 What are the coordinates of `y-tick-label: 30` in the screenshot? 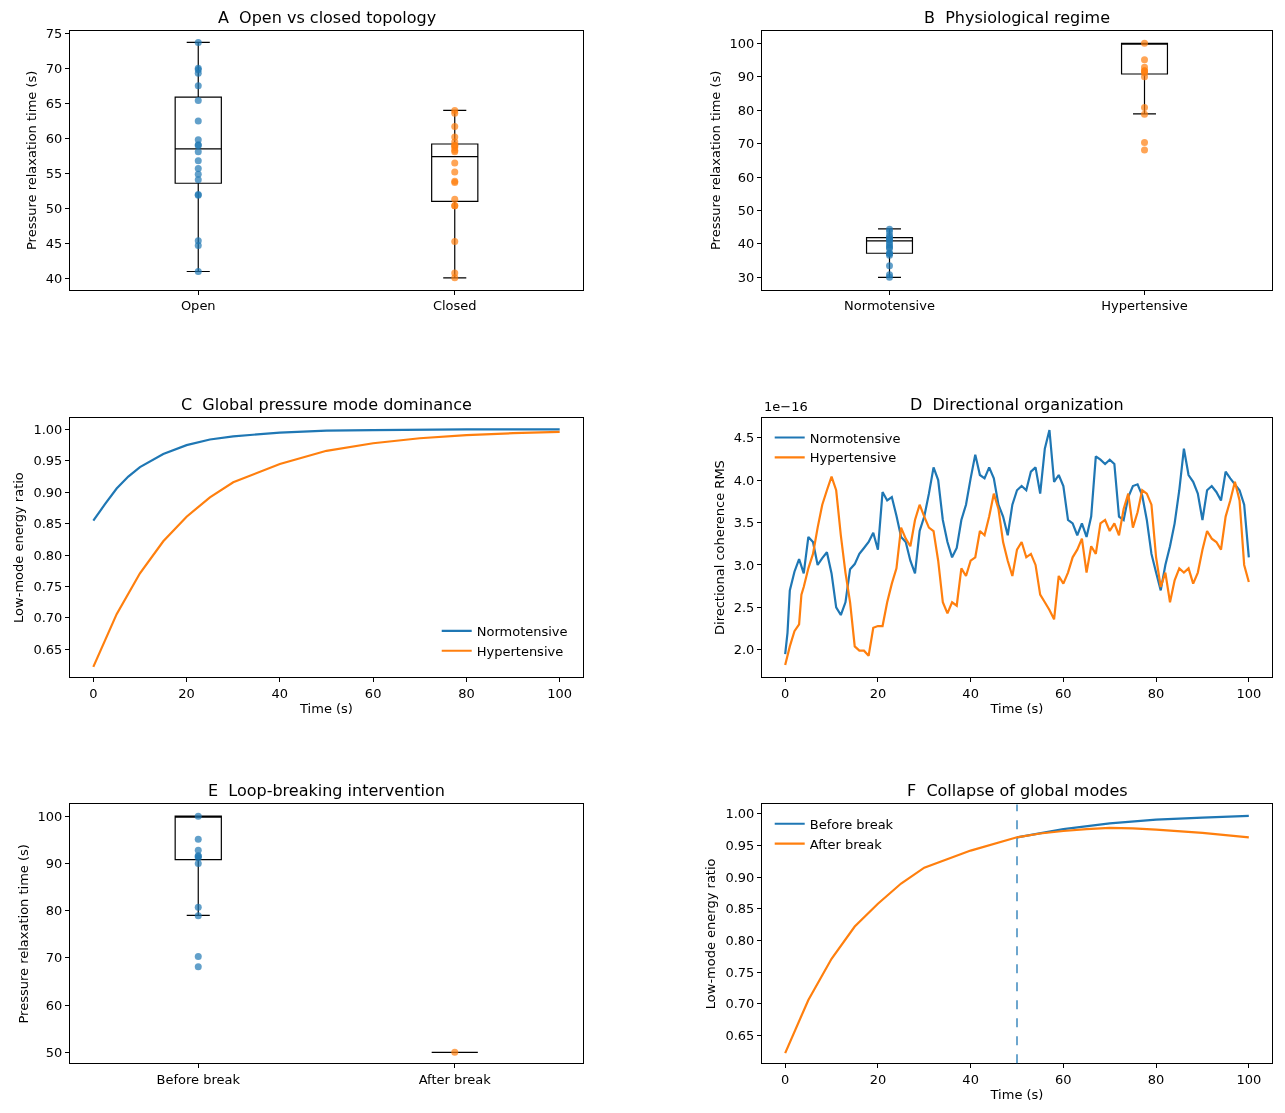 It's located at (746, 277).